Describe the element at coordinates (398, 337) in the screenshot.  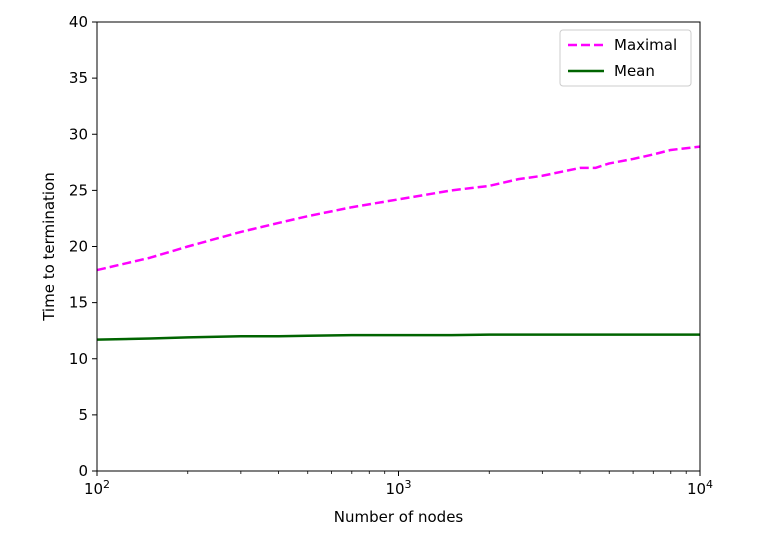
I see `series-line-mean` at that location.